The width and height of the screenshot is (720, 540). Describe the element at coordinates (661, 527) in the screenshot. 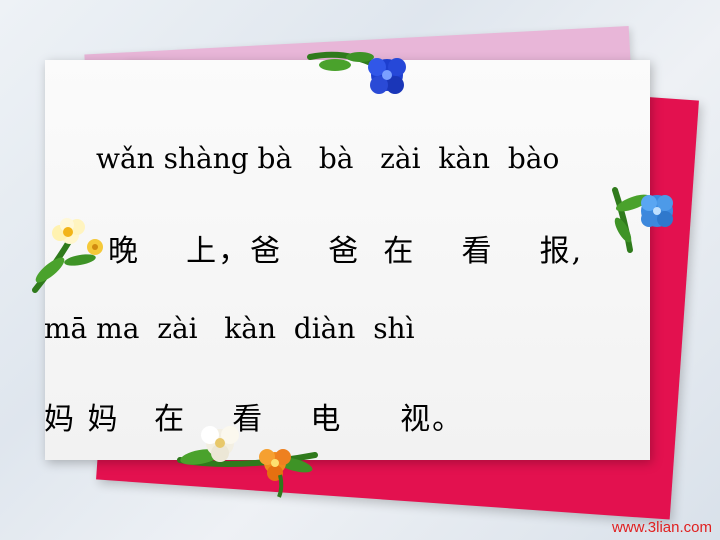

I see `watermark: www.3lian.com` at that location.